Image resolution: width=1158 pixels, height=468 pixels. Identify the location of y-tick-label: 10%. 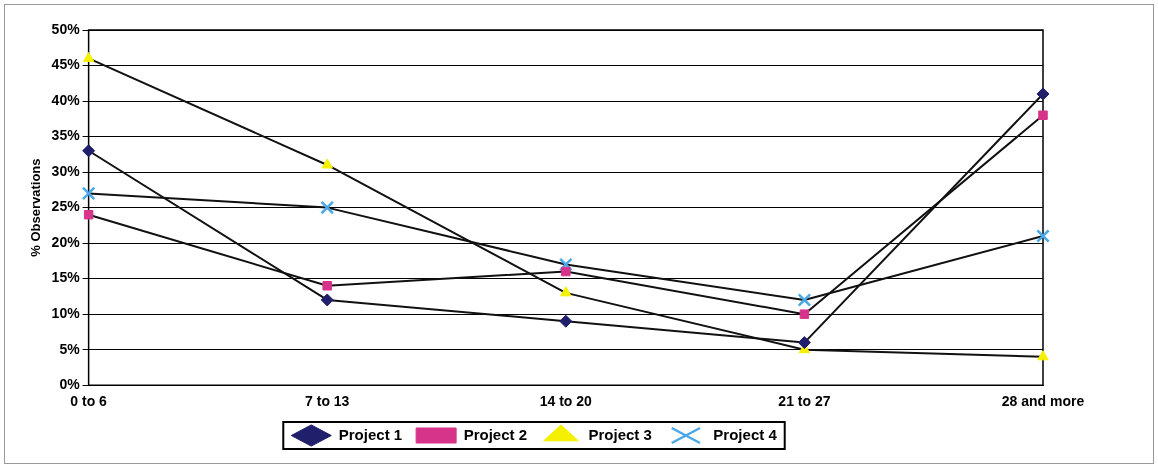
(66, 313).